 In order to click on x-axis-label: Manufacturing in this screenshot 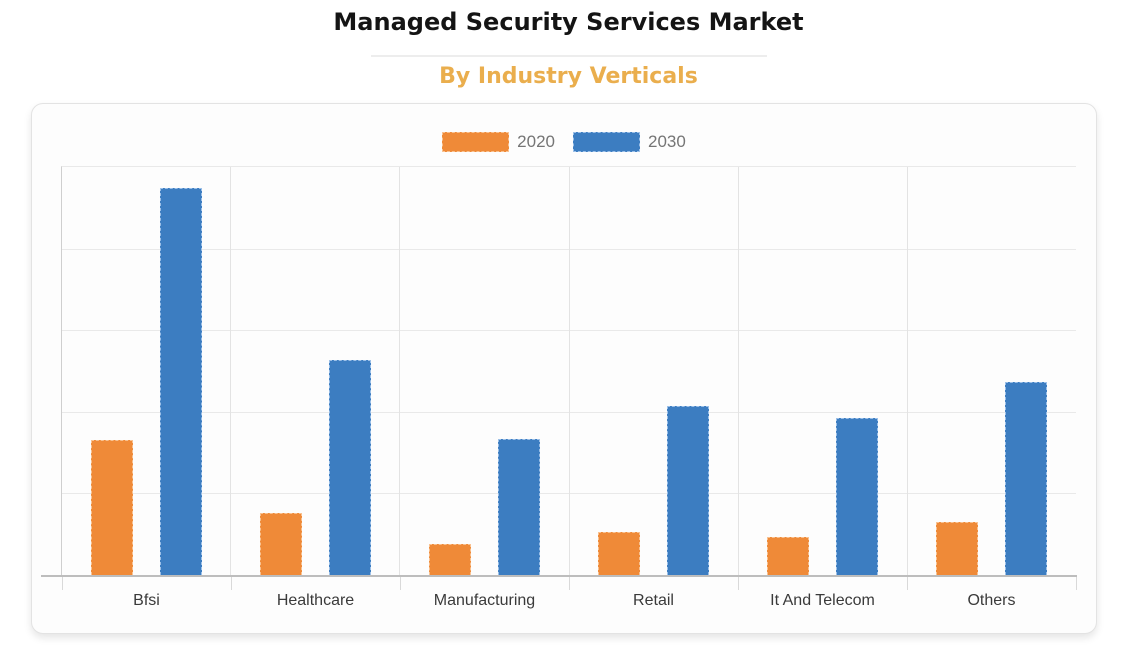, I will do `click(484, 600)`.